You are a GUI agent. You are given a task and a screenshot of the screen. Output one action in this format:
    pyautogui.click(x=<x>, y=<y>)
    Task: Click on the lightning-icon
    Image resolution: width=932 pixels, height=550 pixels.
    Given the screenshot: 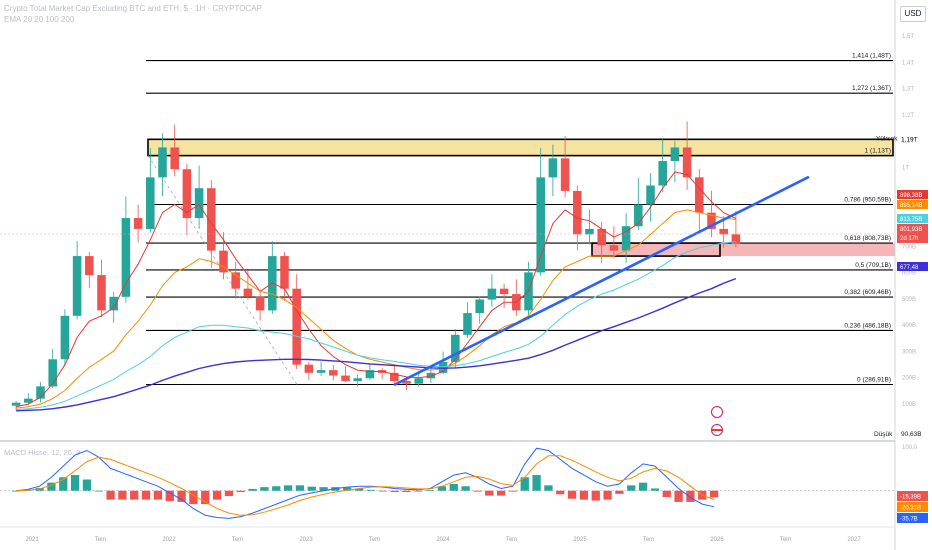 What is the action you would take?
    pyautogui.click(x=717, y=412)
    